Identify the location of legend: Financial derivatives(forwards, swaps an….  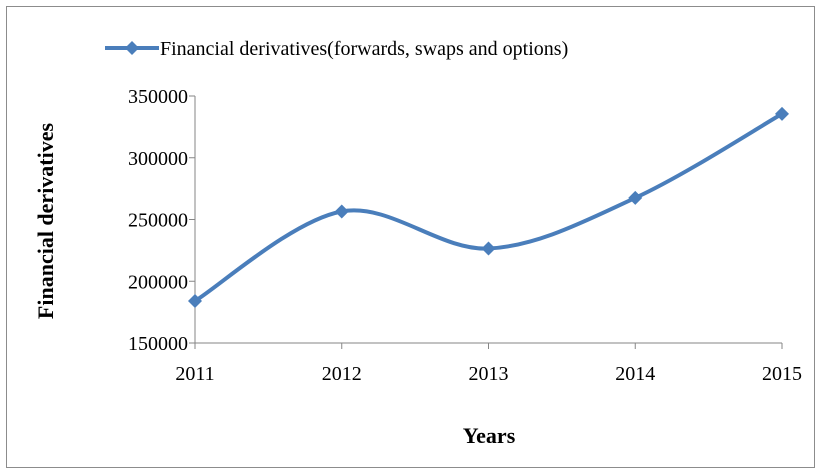
(336, 49).